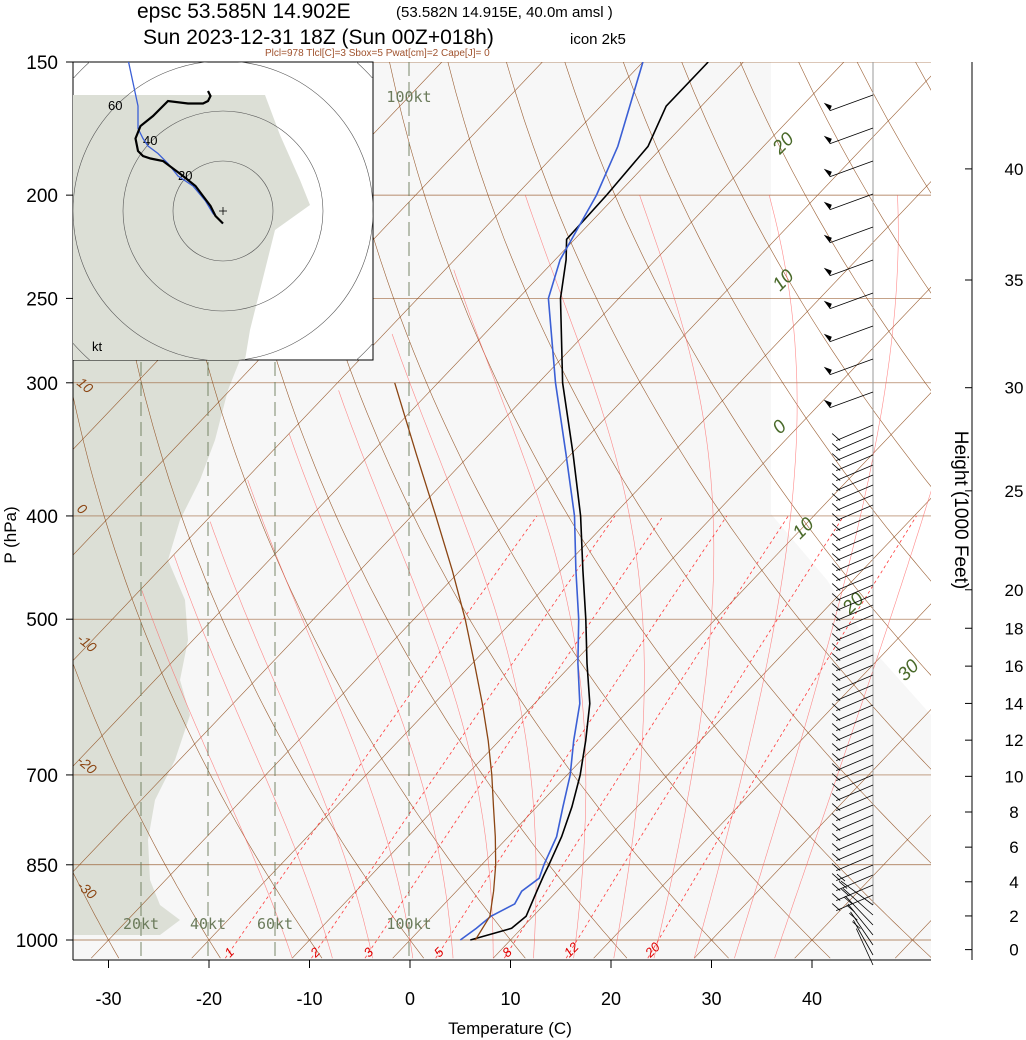  What do you see at coordinates (1014, 666) in the screenshot?
I see `height-tick-label: 16` at bounding box center [1014, 666].